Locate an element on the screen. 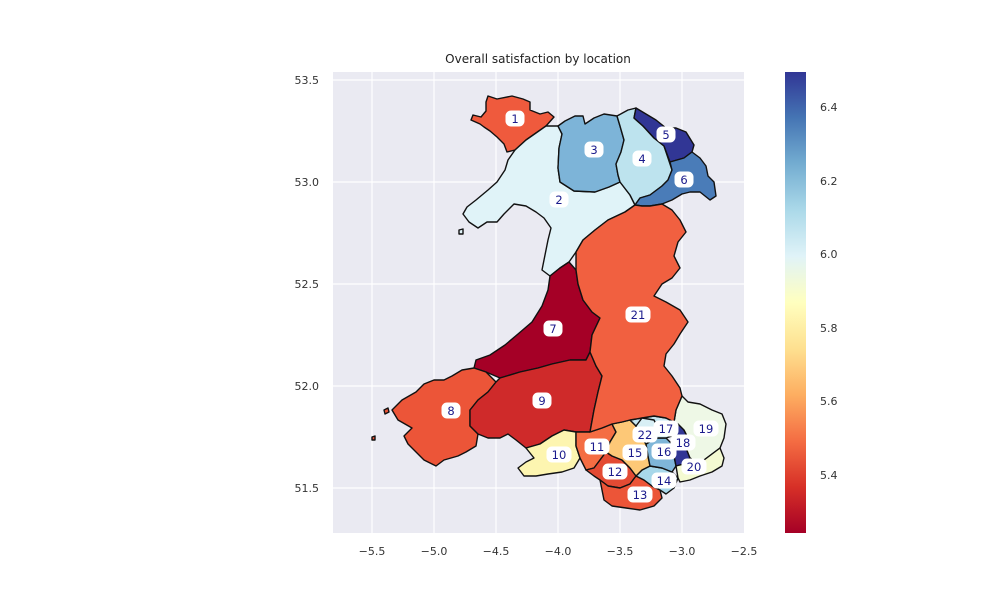  x-tick-label: −3.0 is located at coordinates (682, 551).